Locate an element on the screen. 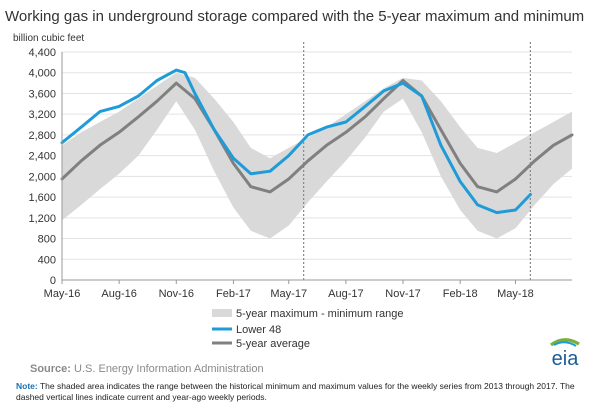  y-tick-label: 3,200 is located at coordinates (42, 115).